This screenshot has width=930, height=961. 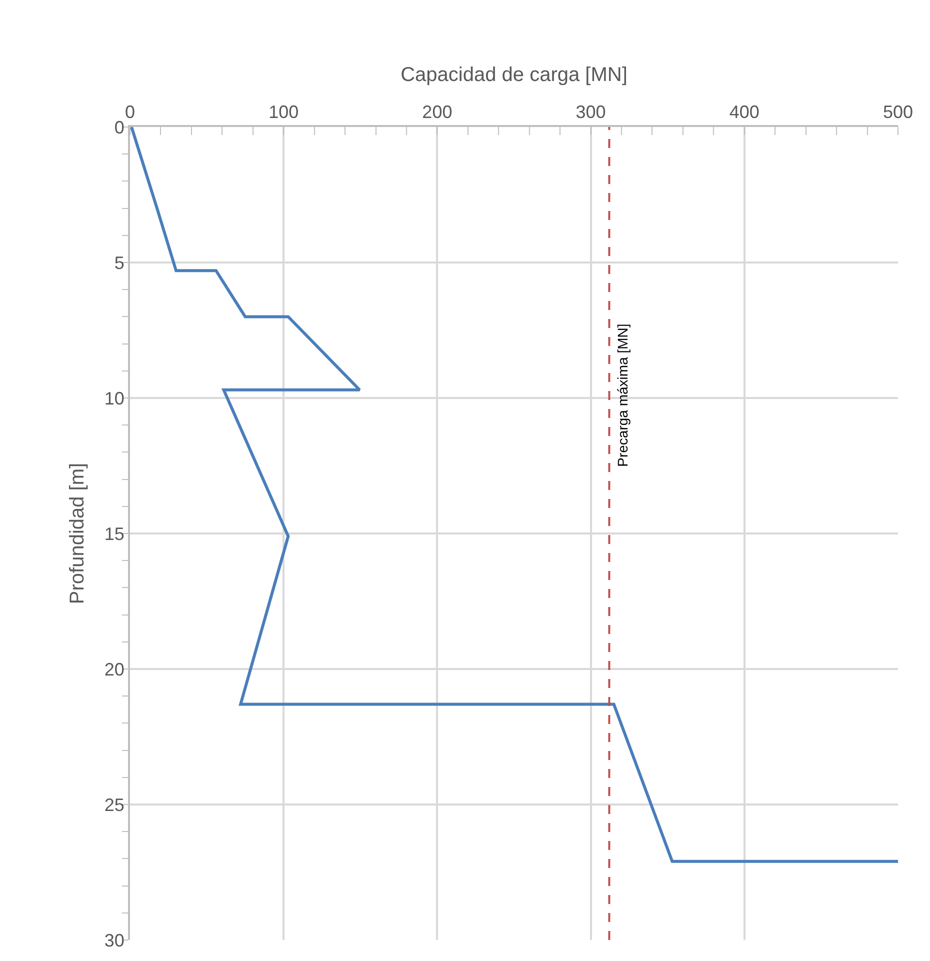 What do you see at coordinates (622, 395) in the screenshot?
I see `ref-line-label: Precarga máxima [MN]` at bounding box center [622, 395].